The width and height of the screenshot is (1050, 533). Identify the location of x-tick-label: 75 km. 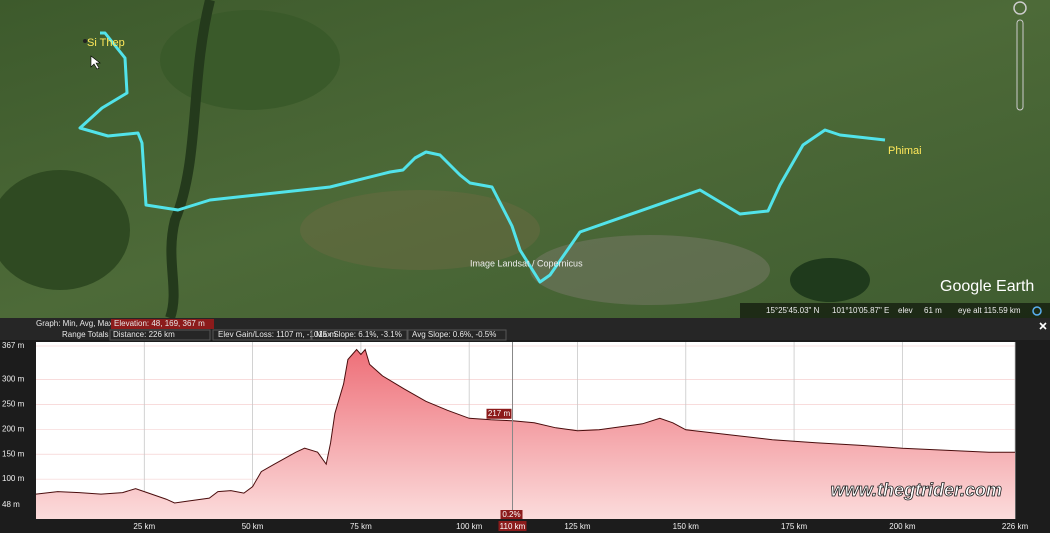
(361, 526).